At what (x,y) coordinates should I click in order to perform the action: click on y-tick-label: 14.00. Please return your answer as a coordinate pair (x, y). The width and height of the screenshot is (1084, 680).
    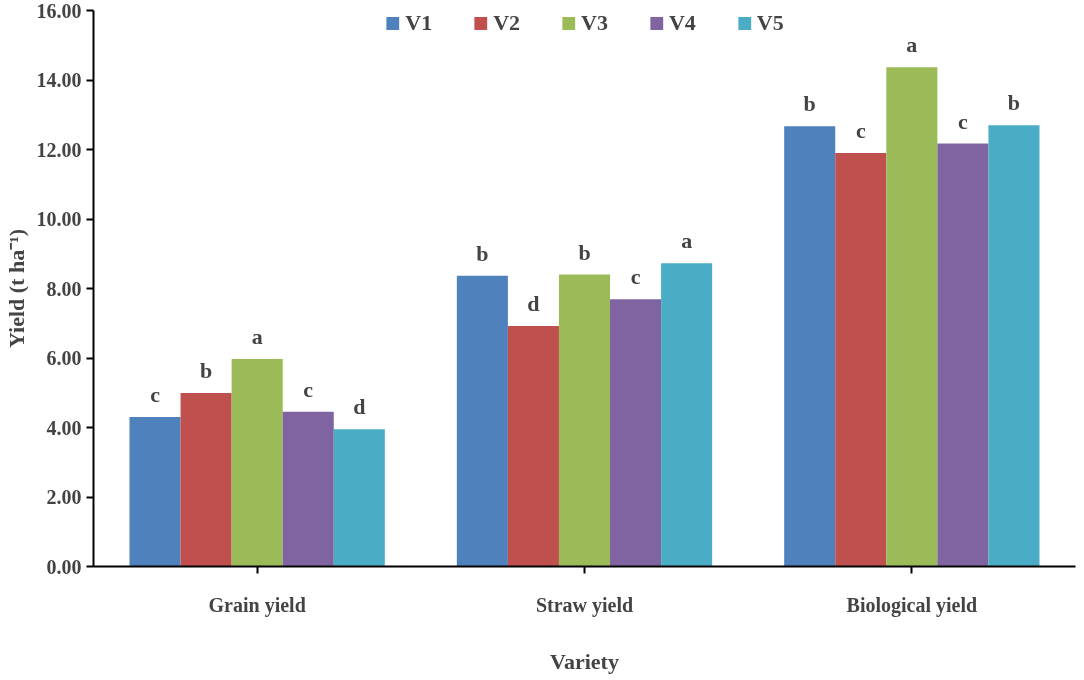
    Looking at the image, I should click on (59, 80).